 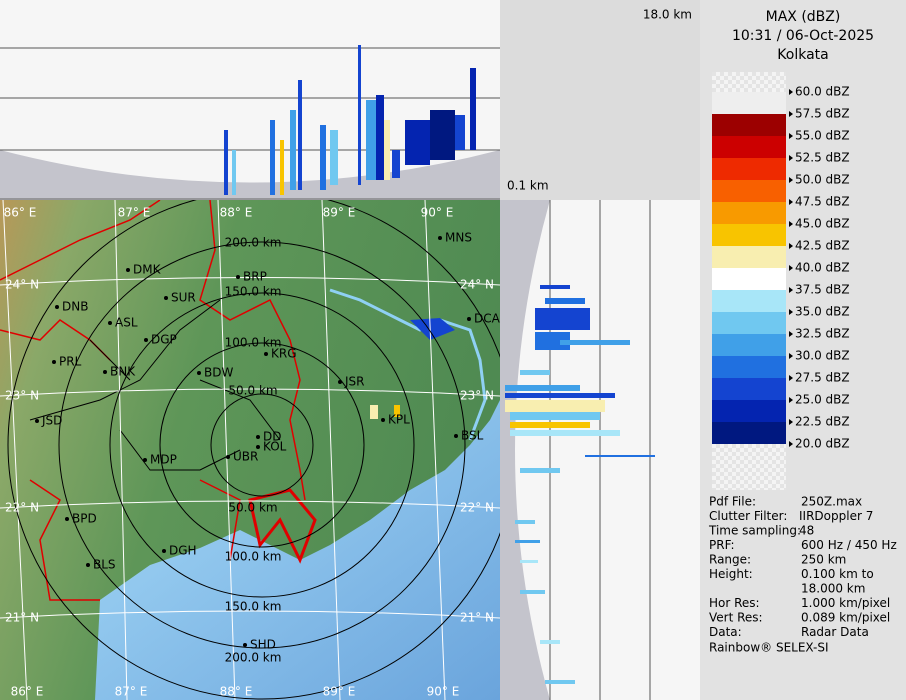 What do you see at coordinates (831, 502) in the screenshot?
I see `info-value: 250Z.max` at bounding box center [831, 502].